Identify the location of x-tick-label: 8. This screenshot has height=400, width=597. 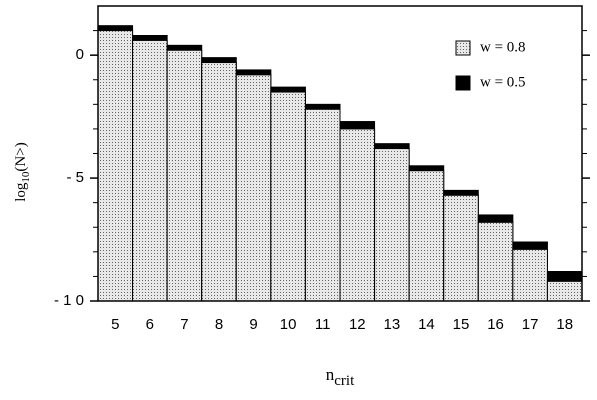
(219, 324).